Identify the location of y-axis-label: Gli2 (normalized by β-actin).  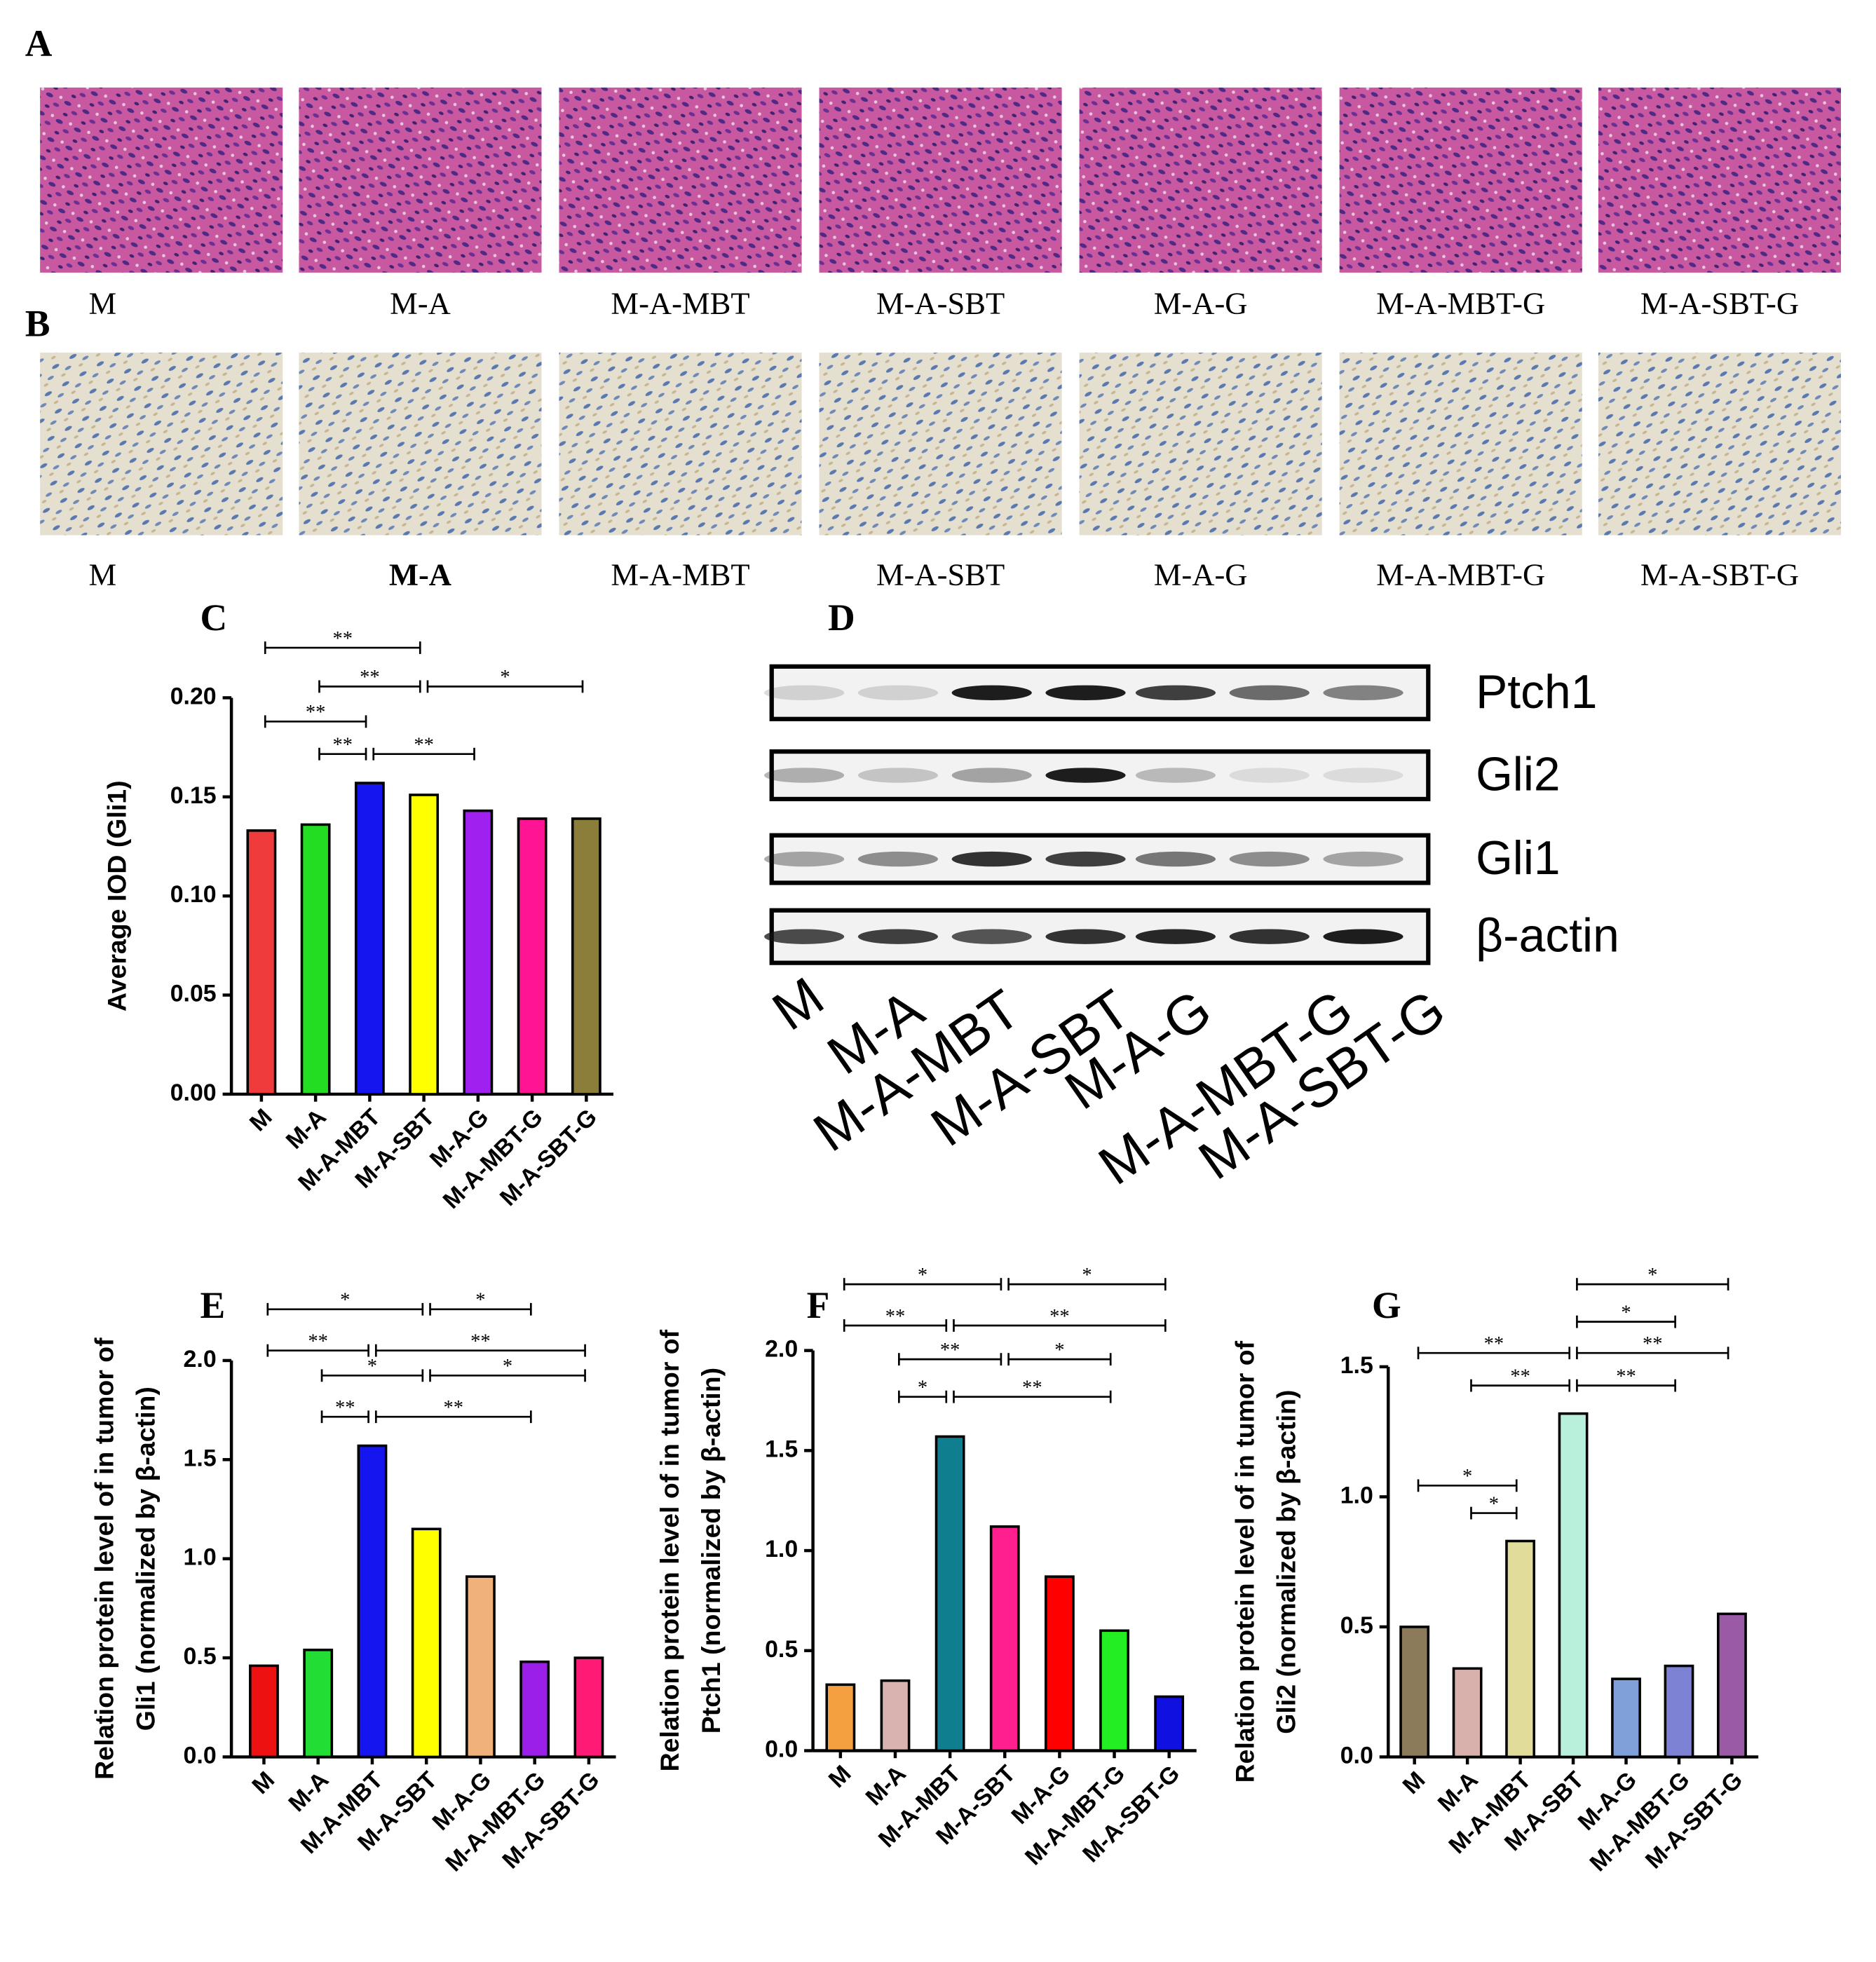
(1285, 1562).